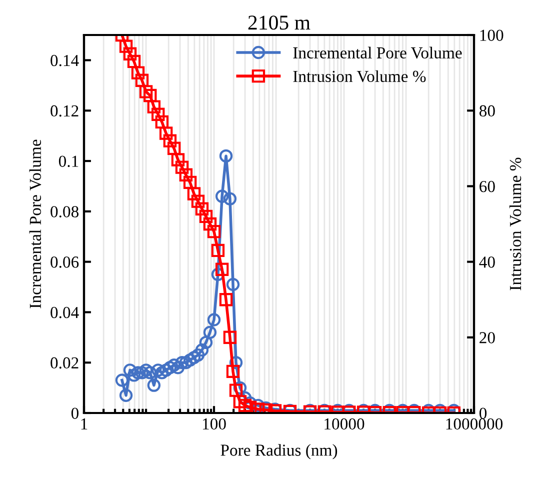 The image size is (544, 486). Describe the element at coordinates (487, 338) in the screenshot. I see `y2-tick-label: 20` at that location.